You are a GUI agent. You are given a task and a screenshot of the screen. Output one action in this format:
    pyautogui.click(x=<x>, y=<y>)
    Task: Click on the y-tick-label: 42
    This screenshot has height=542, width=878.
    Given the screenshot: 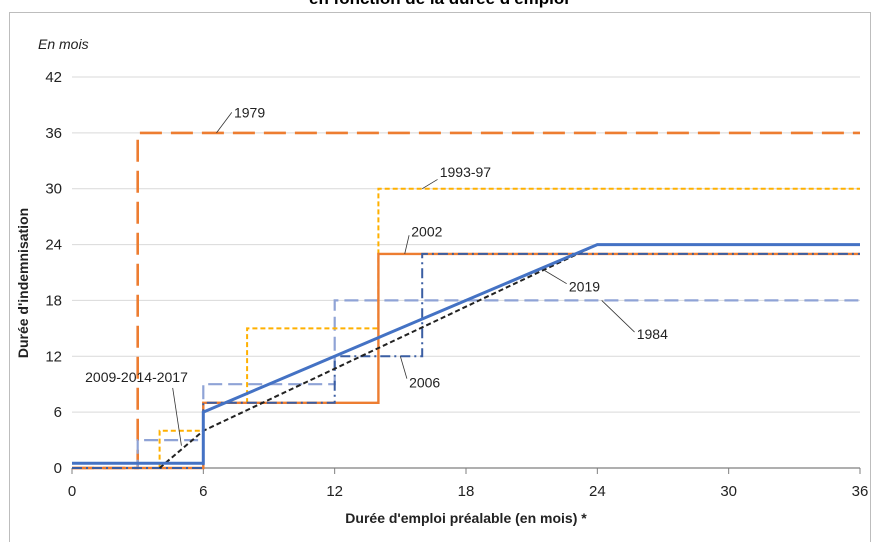 What is the action you would take?
    pyautogui.click(x=53, y=77)
    